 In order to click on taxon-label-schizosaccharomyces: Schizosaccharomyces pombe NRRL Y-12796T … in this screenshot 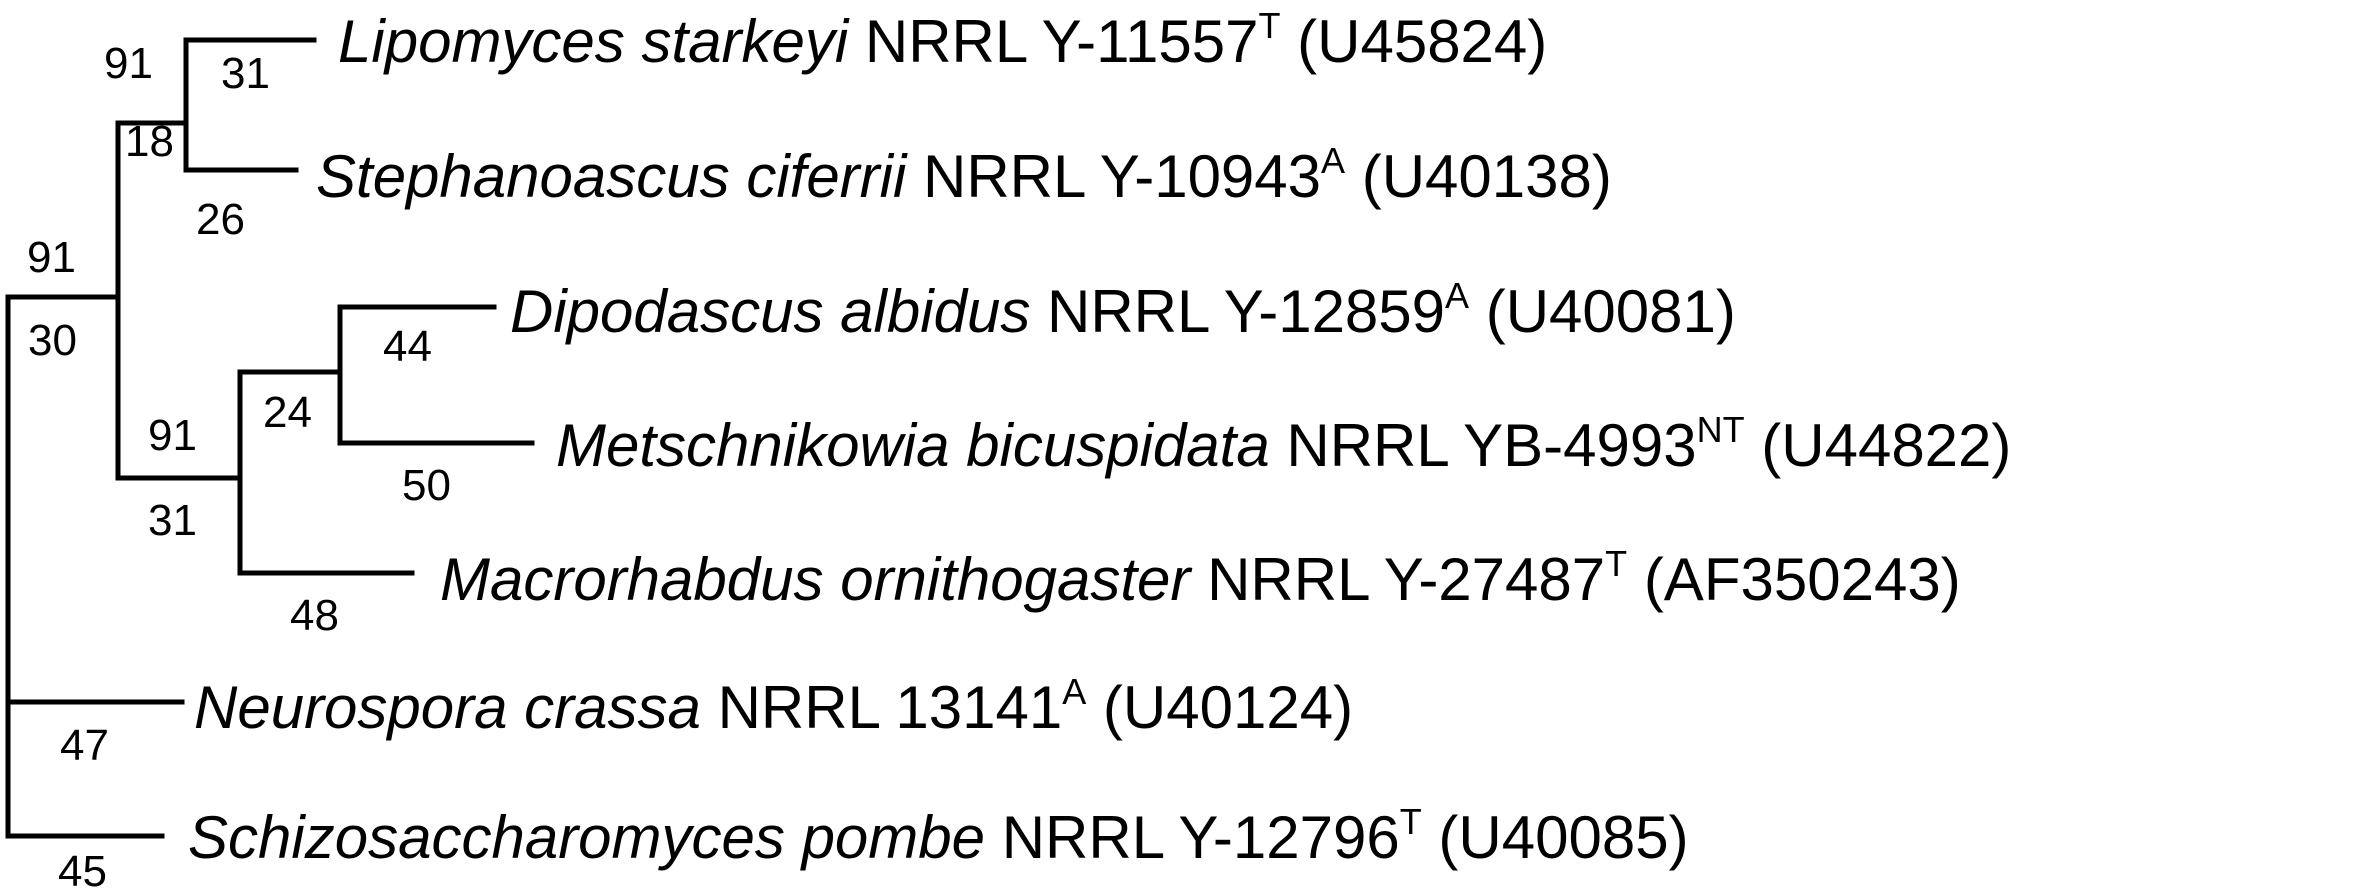, I will do `click(938, 836)`.